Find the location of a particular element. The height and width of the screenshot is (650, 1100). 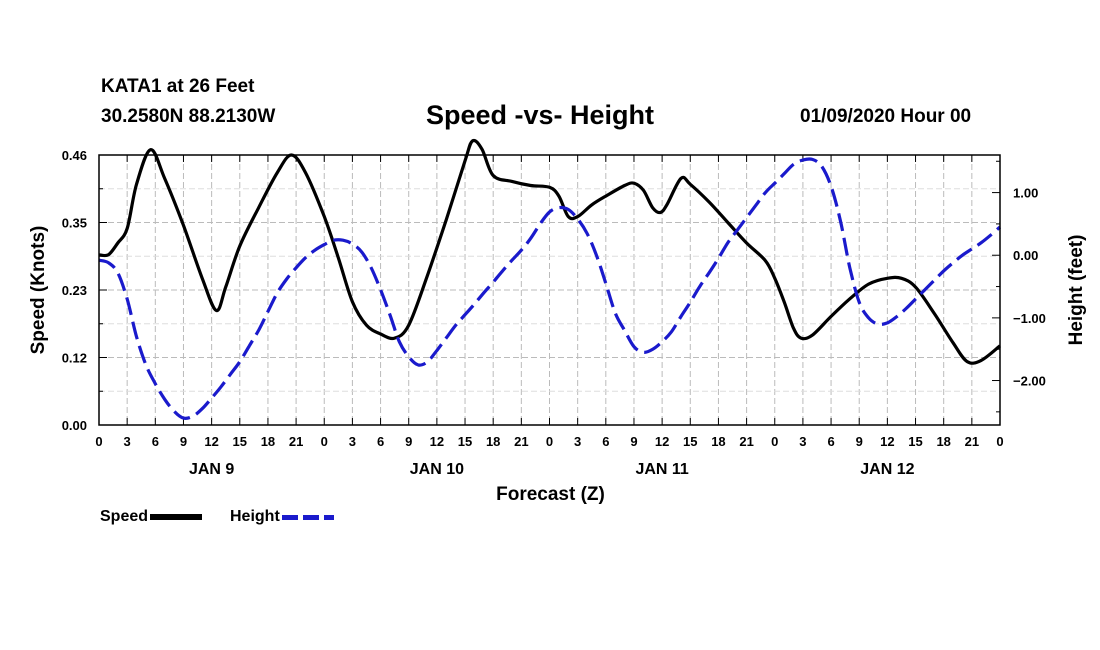

legend-label-height: Height is located at coordinates (255, 516).